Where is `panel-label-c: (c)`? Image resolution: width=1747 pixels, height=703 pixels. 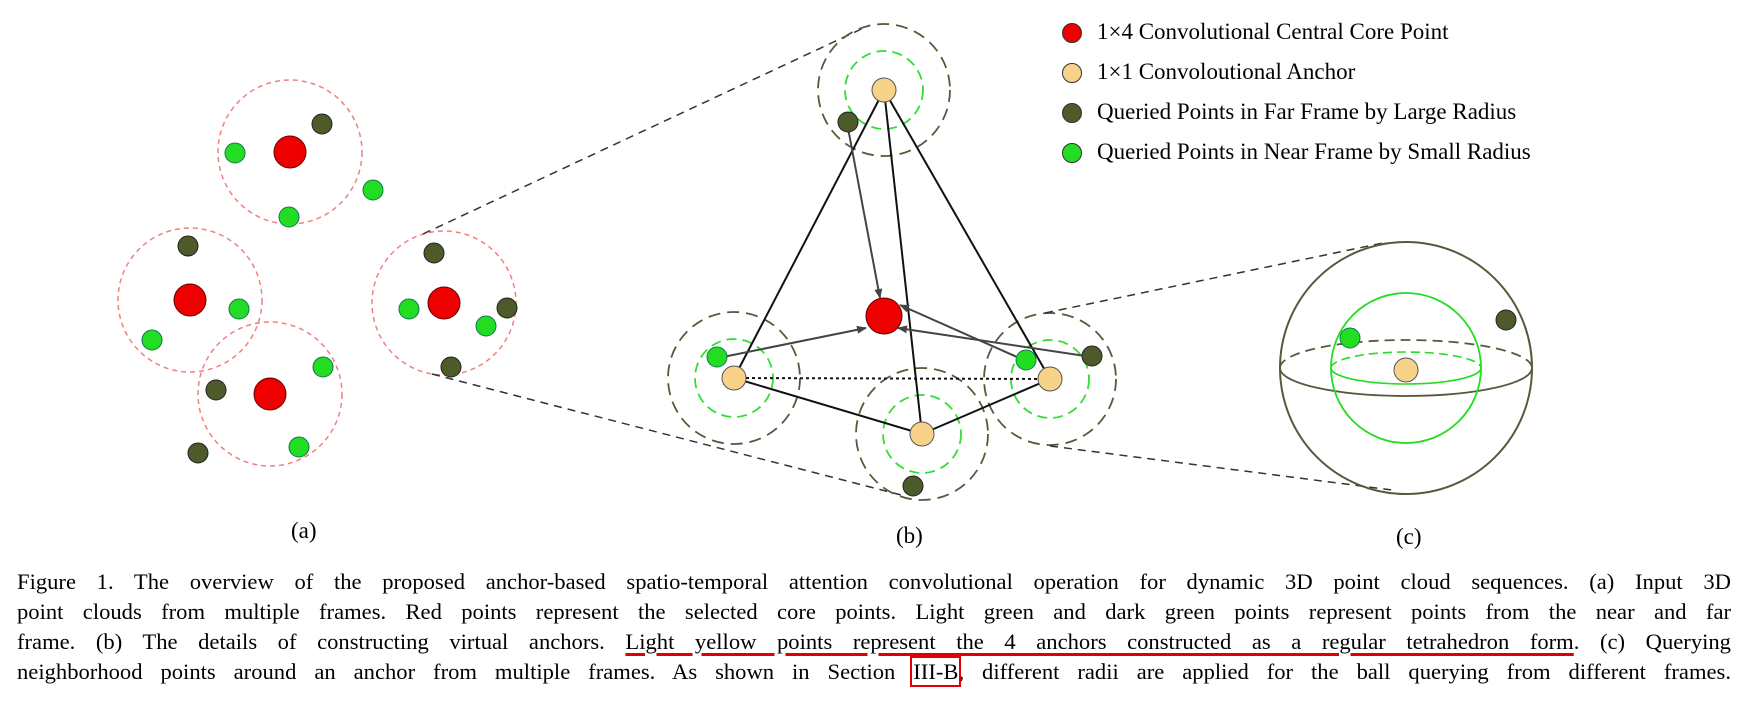
panel-label-c: (c) is located at coordinates (1409, 536).